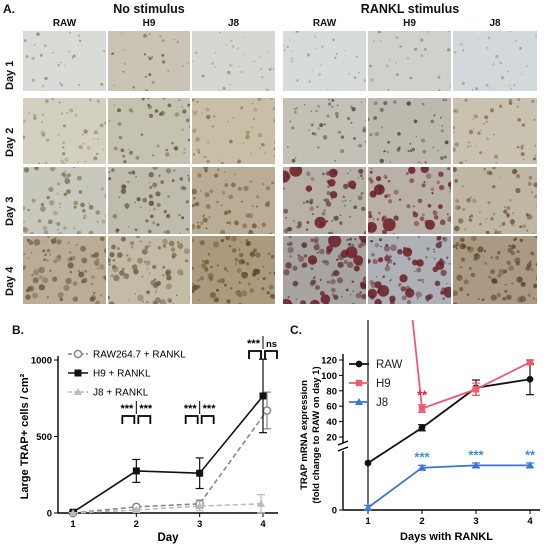 The image size is (550, 545). I want to click on legend: RAW H9 J8, so click(376, 384).